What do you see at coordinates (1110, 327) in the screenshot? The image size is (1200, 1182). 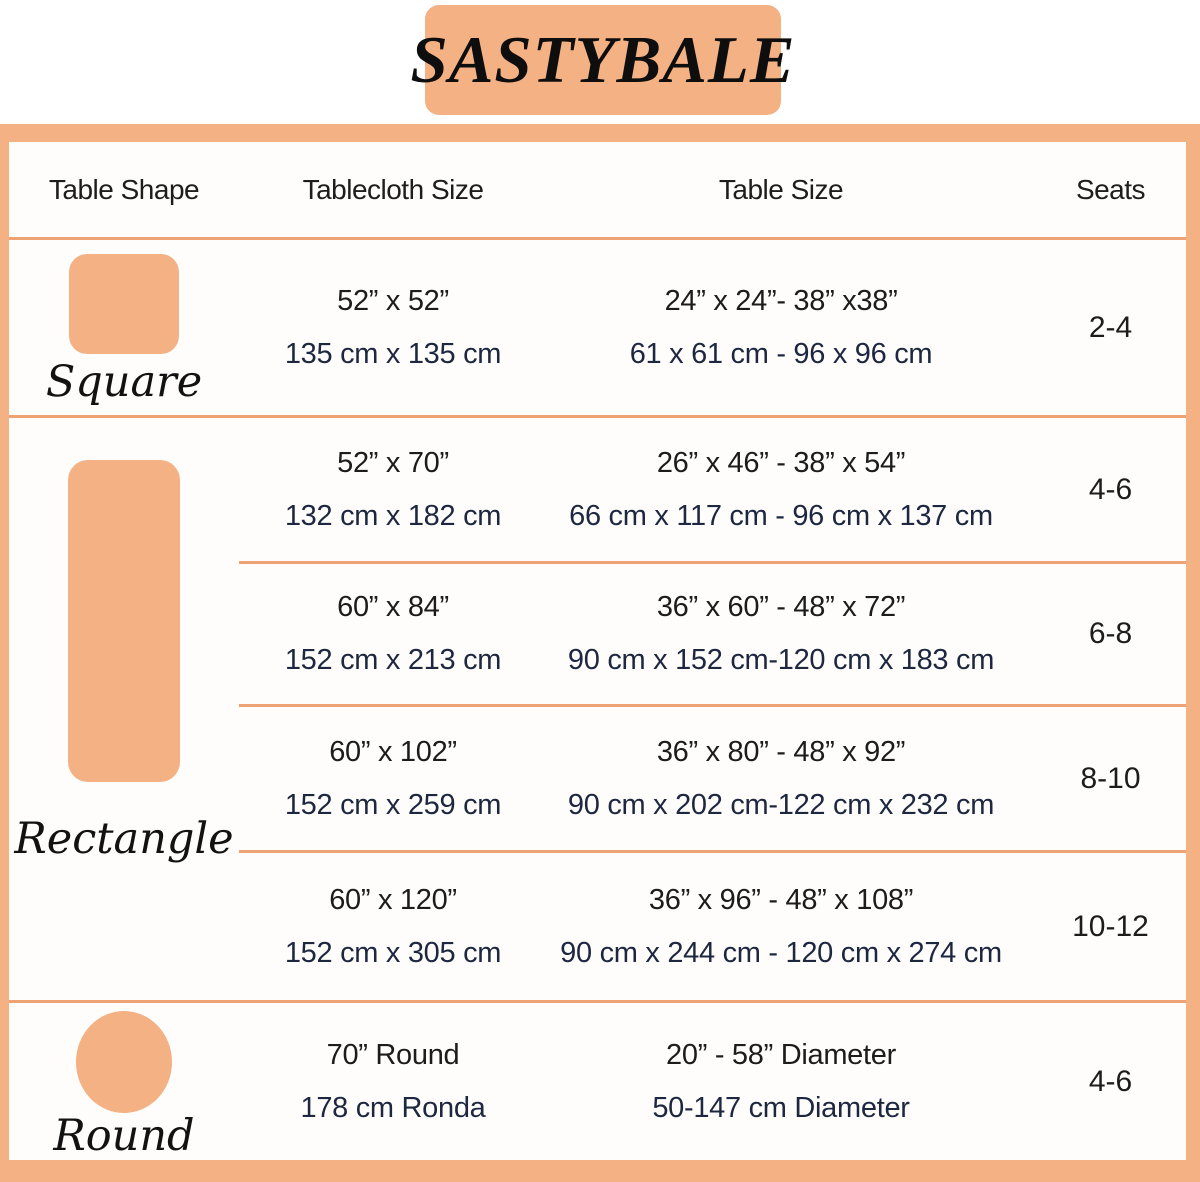 I see `seats-value: 2-4` at bounding box center [1110, 327].